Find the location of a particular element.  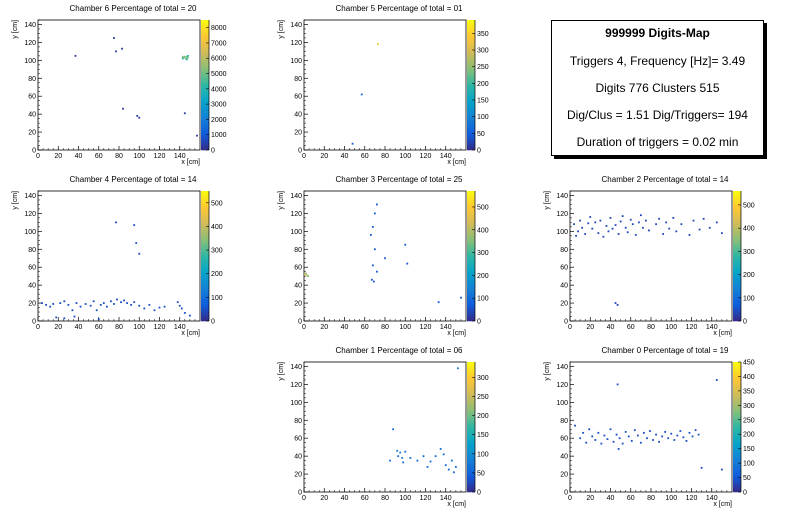

info-ratio: Dig/Clus = 1.51 Dig/Triggers= 194 is located at coordinates (657, 115).